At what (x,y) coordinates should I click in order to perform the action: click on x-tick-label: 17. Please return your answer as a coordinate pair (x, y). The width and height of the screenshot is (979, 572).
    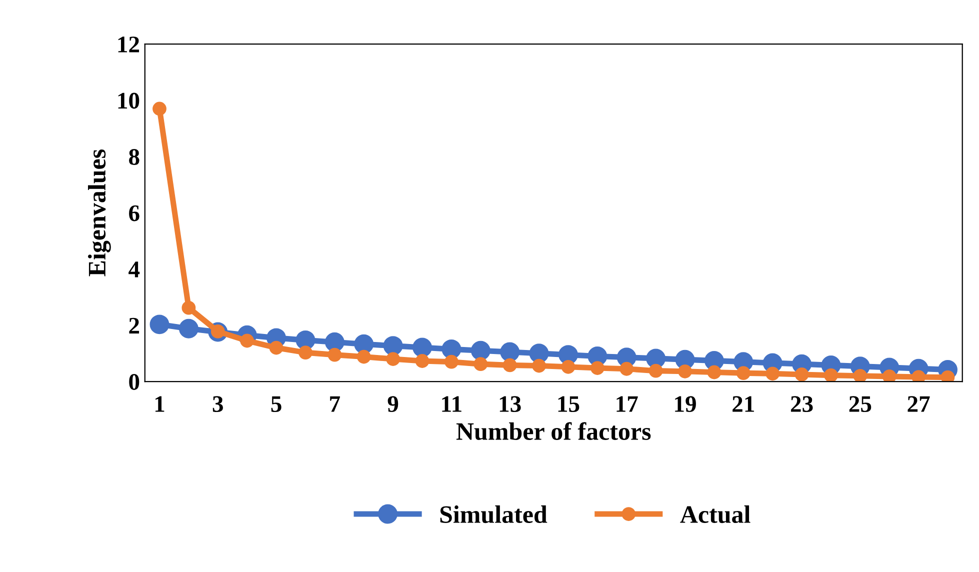
    Looking at the image, I should click on (627, 404).